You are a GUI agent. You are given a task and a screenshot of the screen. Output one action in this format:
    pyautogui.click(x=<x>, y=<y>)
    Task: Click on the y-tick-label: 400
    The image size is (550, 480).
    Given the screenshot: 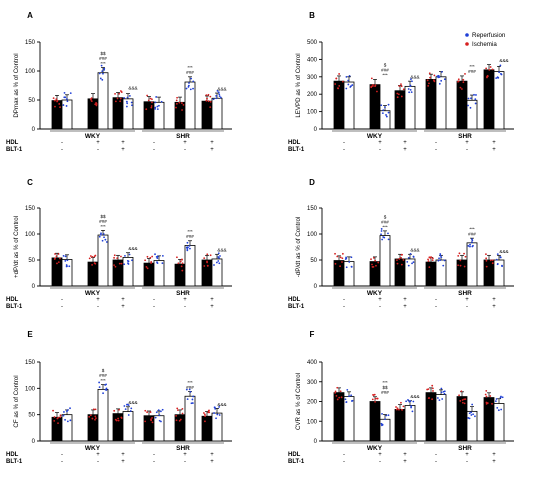 What is the action you would take?
    pyautogui.click(x=312, y=363)
    